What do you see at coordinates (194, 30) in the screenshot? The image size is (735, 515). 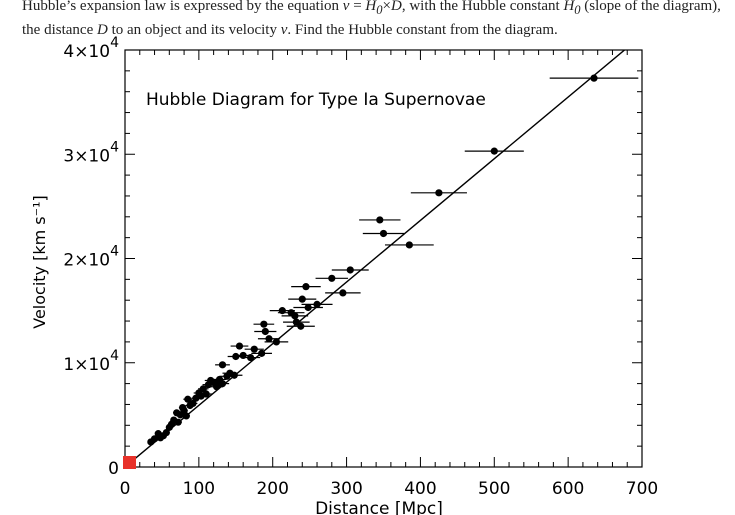 I see `question-part: to an object and its velocity` at bounding box center [194, 30].